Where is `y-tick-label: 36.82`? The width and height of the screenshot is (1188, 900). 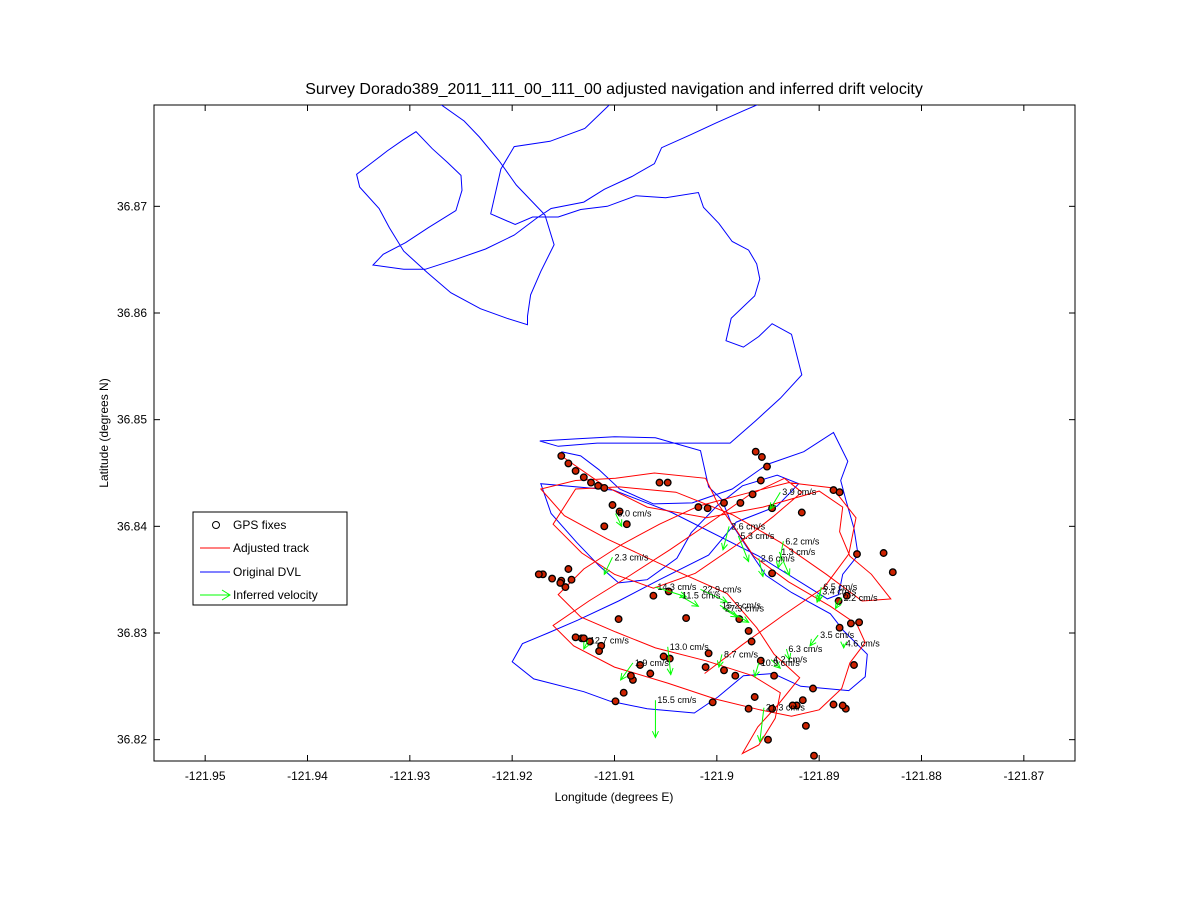
y-tick-label: 36.82 is located at coordinates (132, 740).